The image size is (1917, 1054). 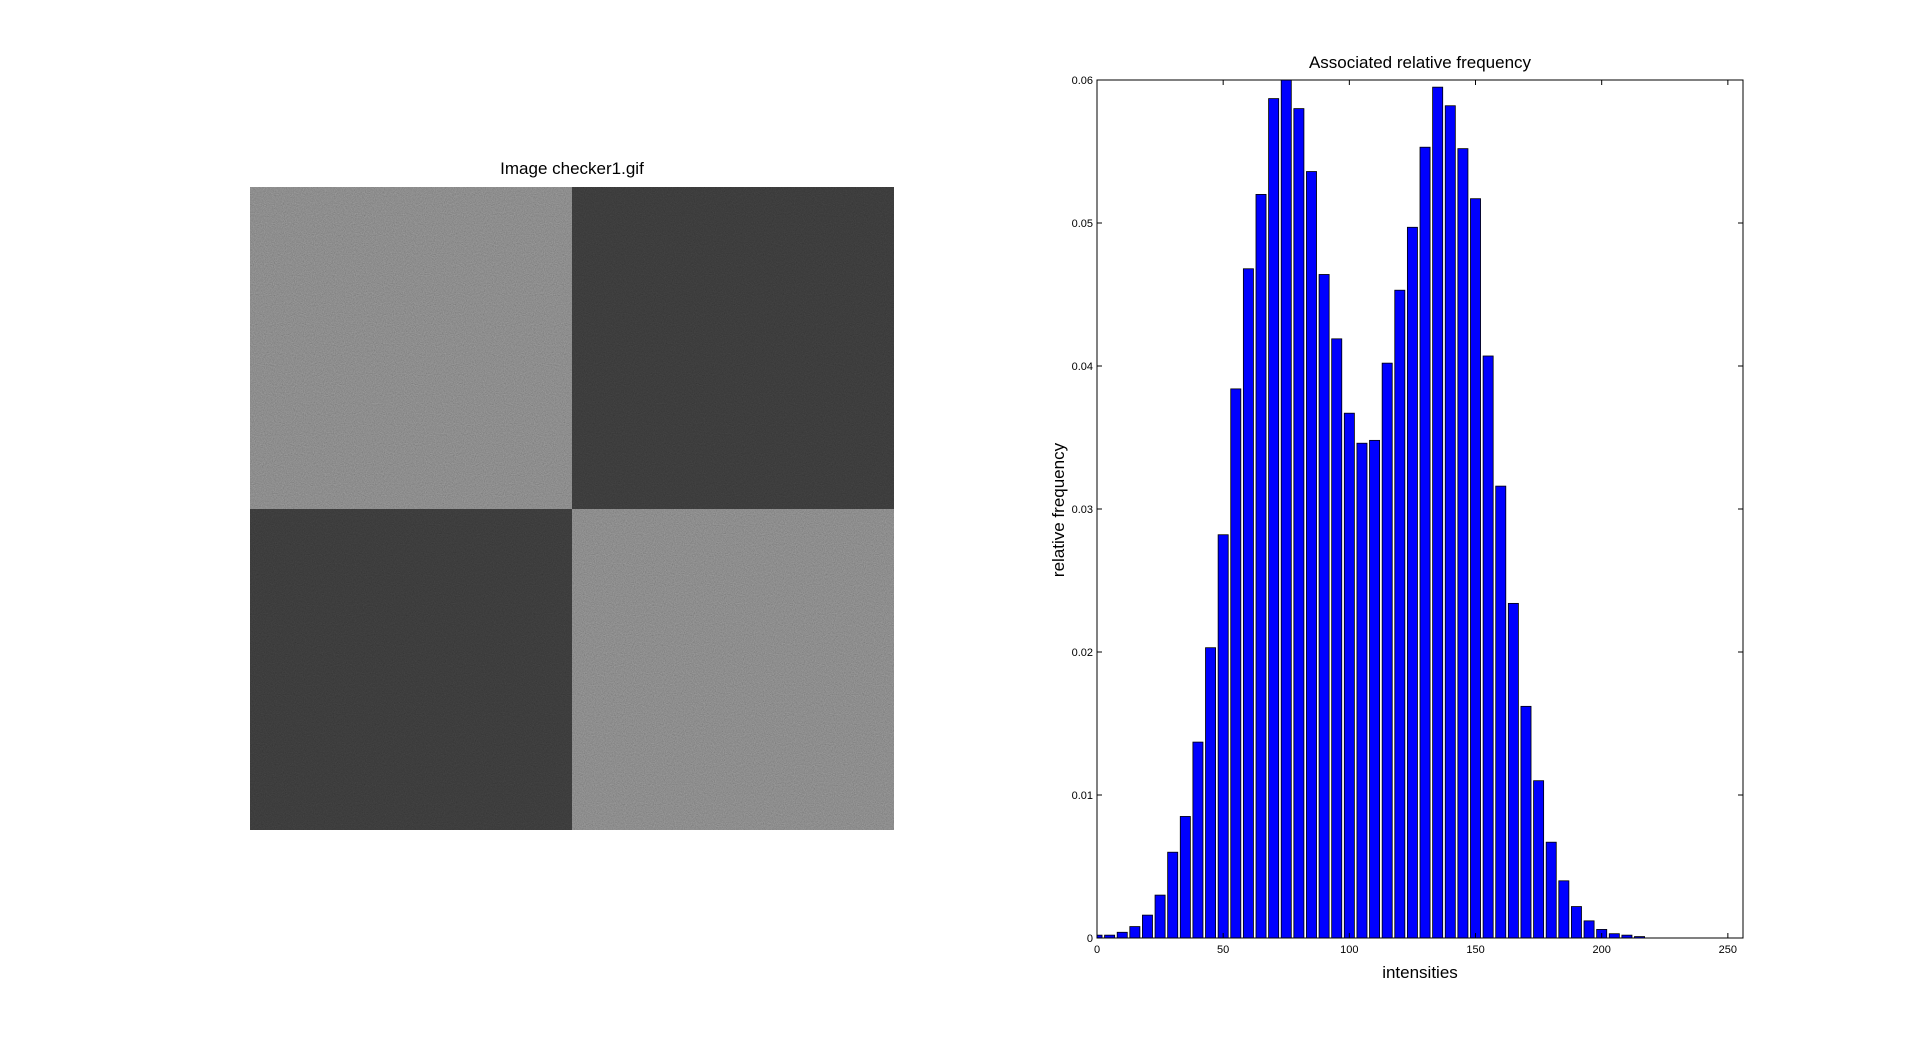 What do you see at coordinates (1082, 81) in the screenshot?
I see `y-tick-label: 0.06` at bounding box center [1082, 81].